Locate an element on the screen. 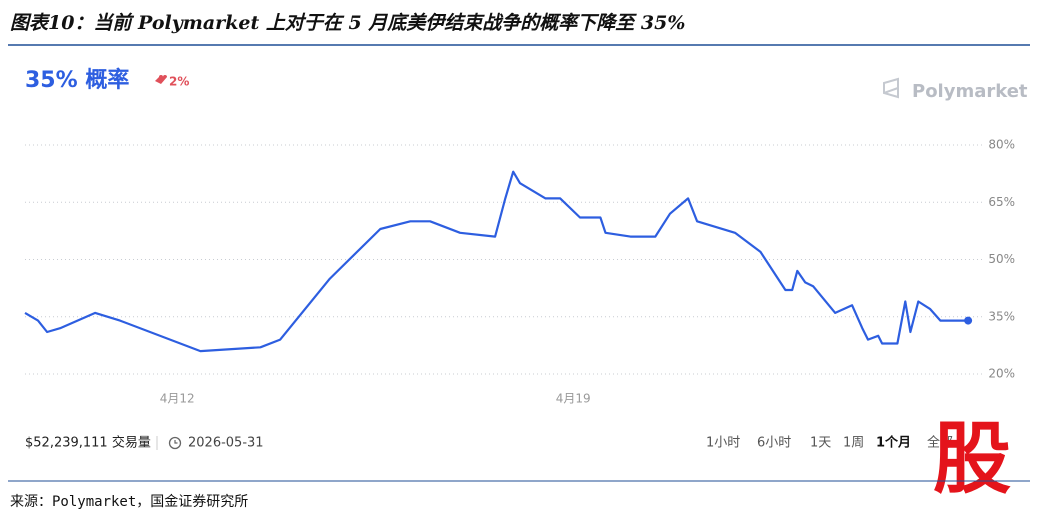 This screenshot has width=1040, height=516. x-tick-label: 4月12 is located at coordinates (177, 399).